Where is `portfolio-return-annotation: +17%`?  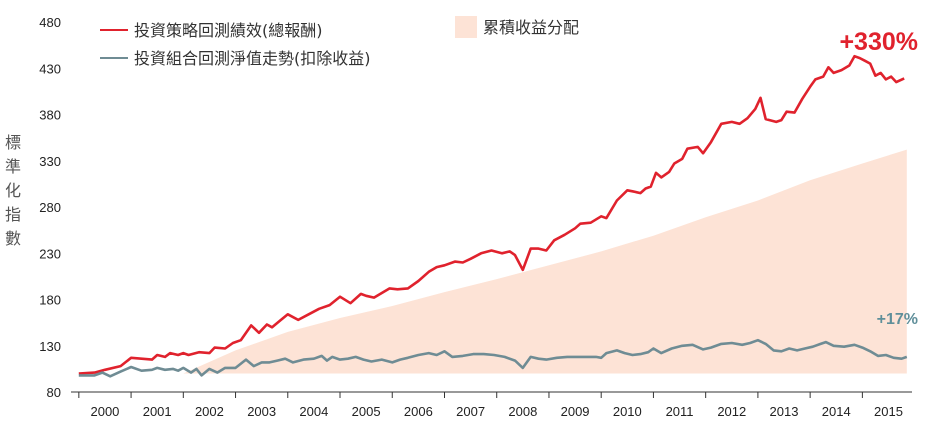
portfolio-return-annotation: +17% is located at coordinates (897, 319).